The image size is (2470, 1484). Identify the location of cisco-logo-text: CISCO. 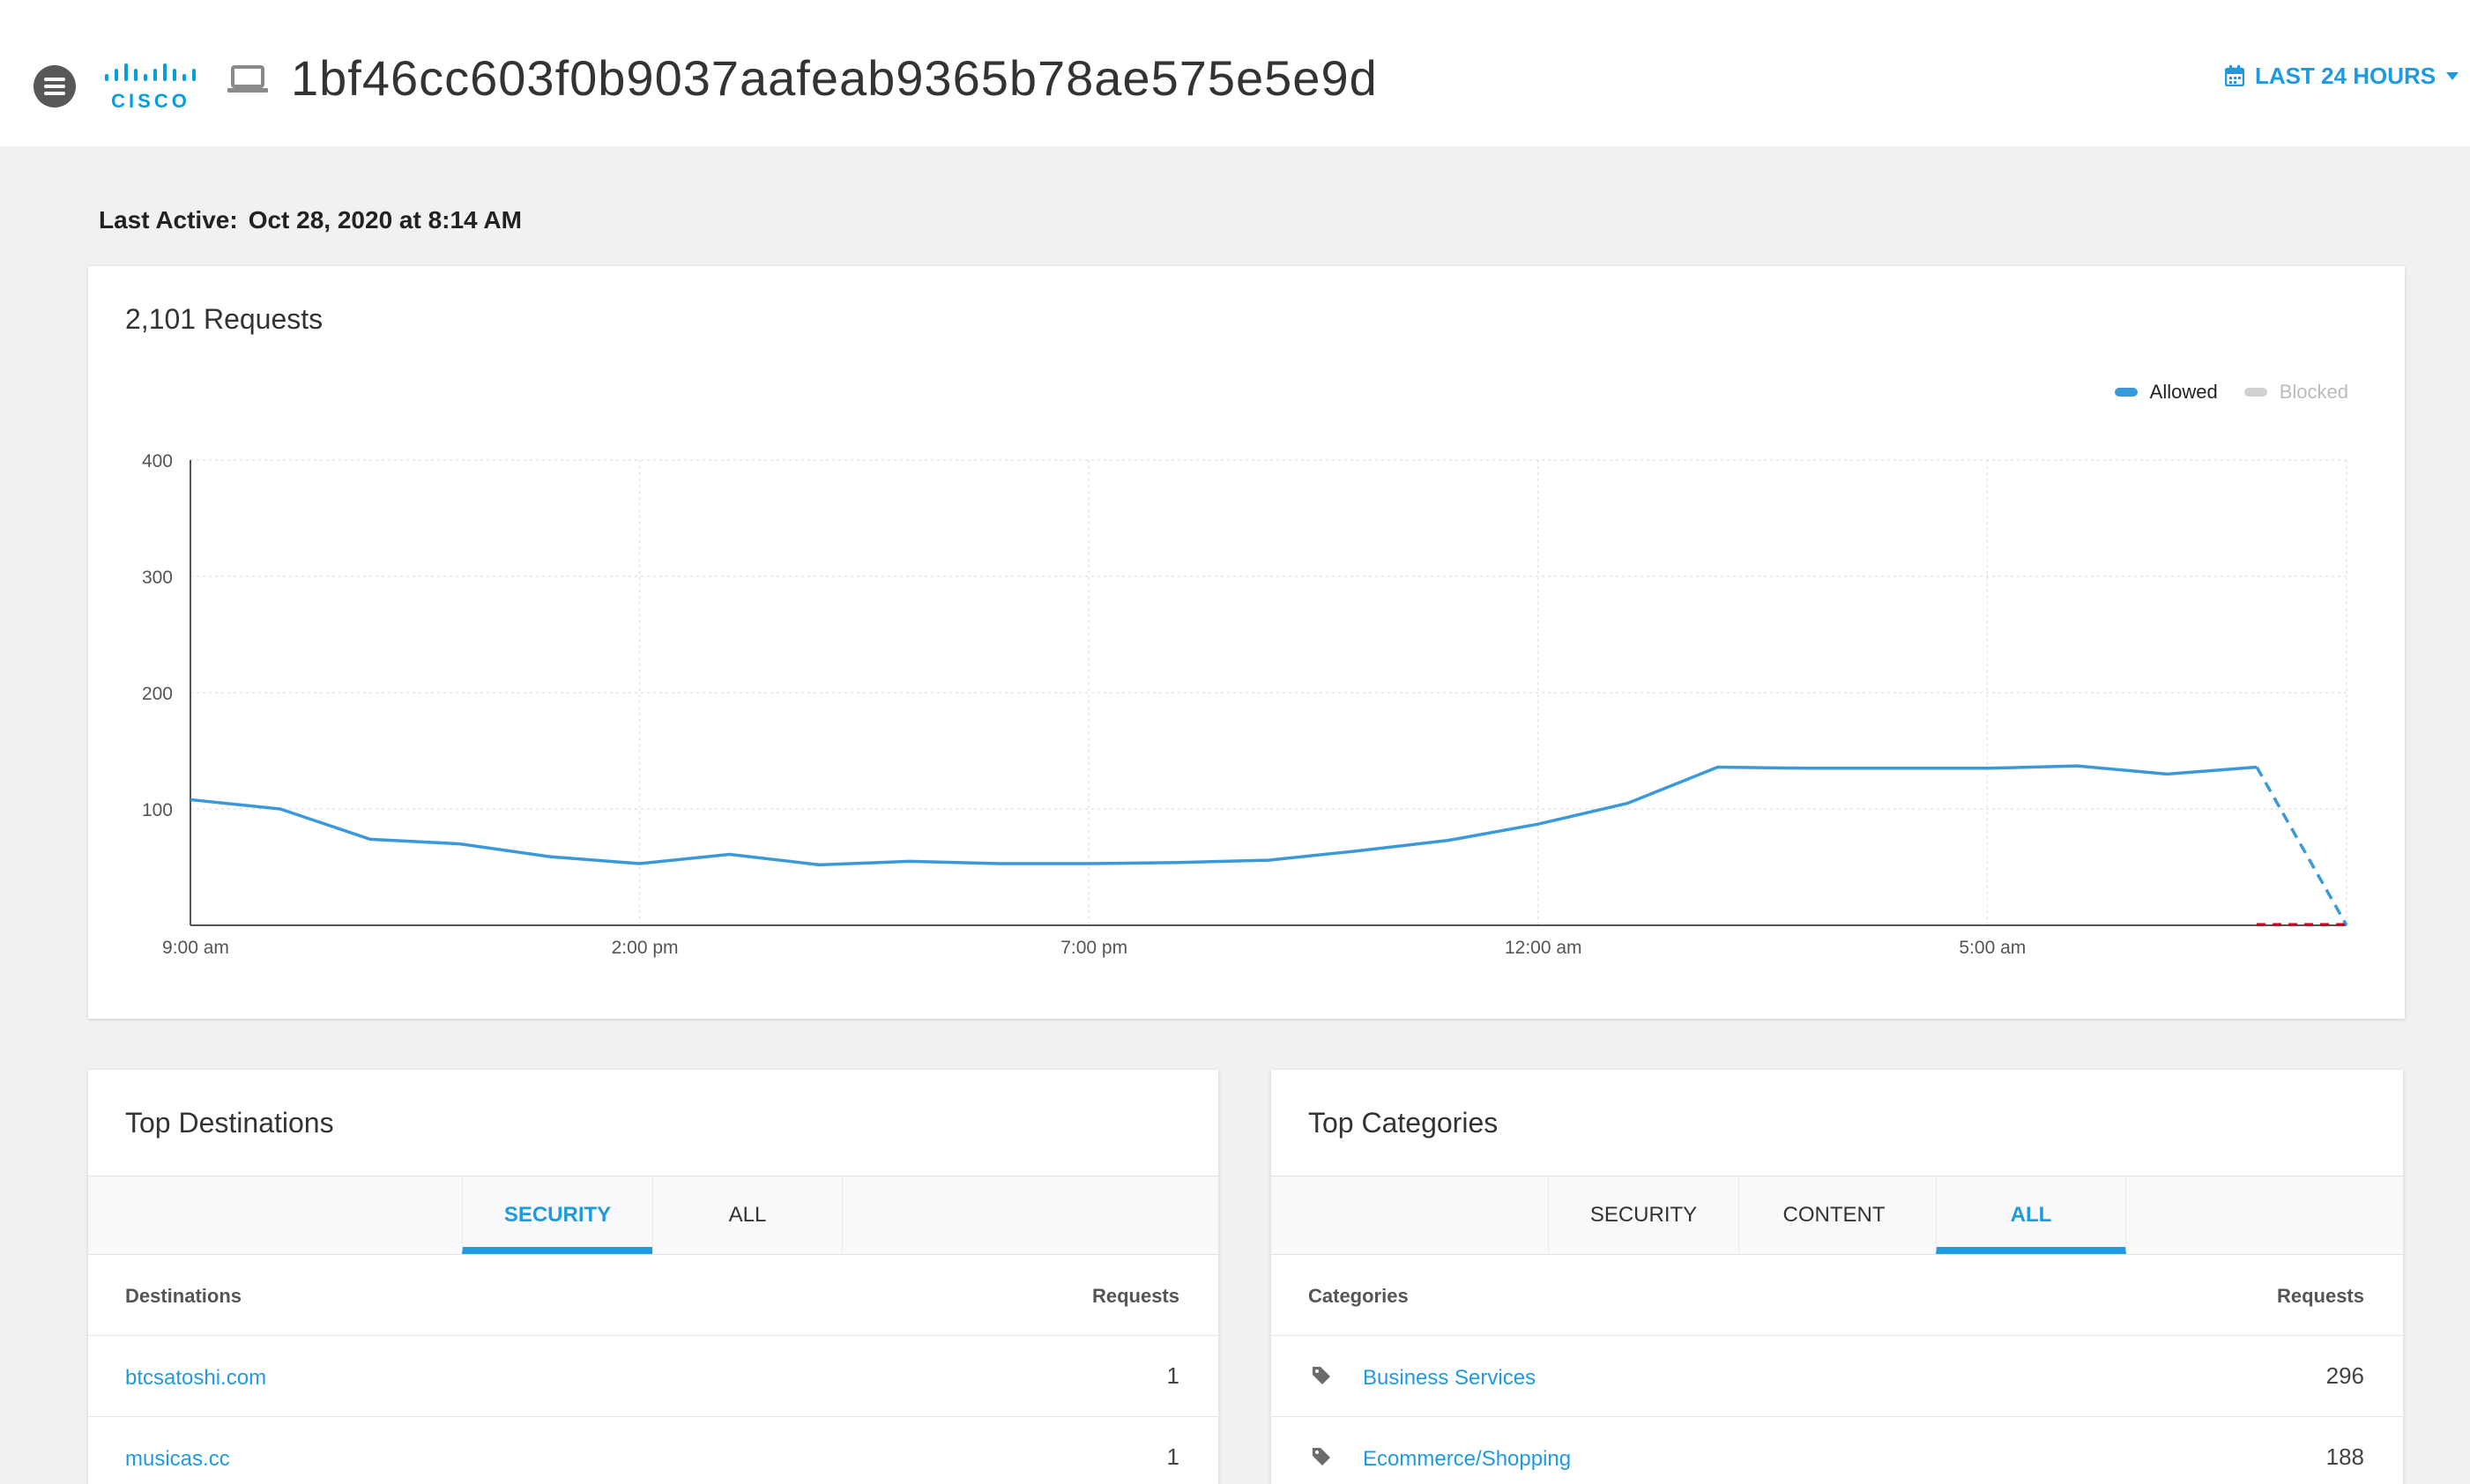
(150, 101).